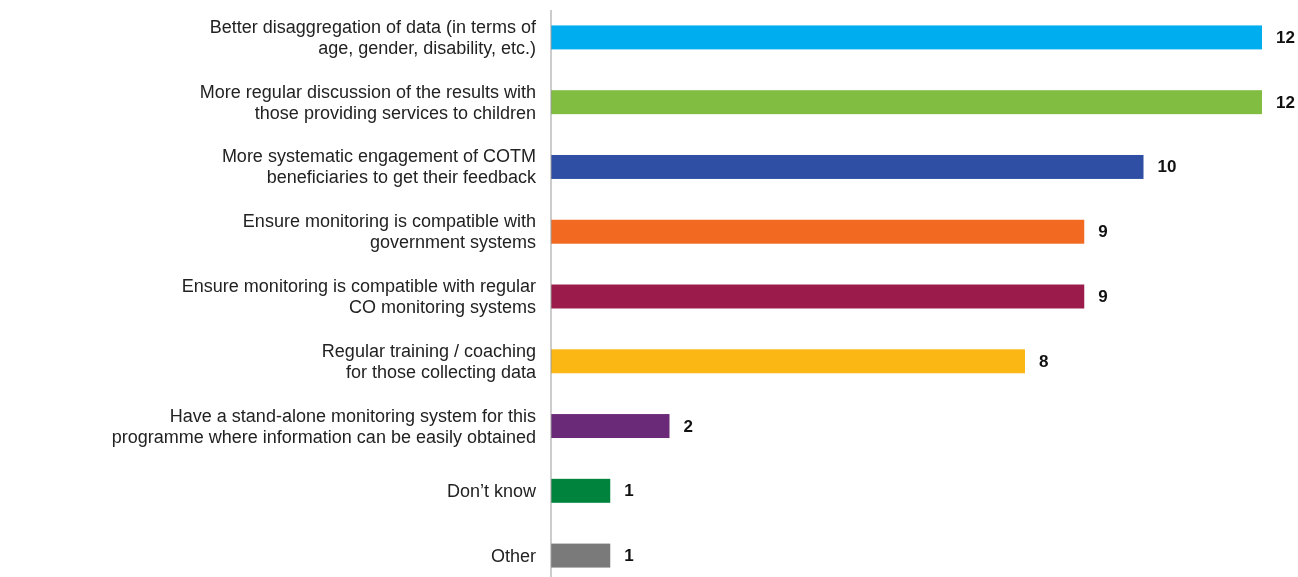 This screenshot has width=1298, height=577. Describe the element at coordinates (323, 426) in the screenshot. I see `y-tick-label: Have a stand-alone monitoring system for this programme where information can be easily obtained` at that location.